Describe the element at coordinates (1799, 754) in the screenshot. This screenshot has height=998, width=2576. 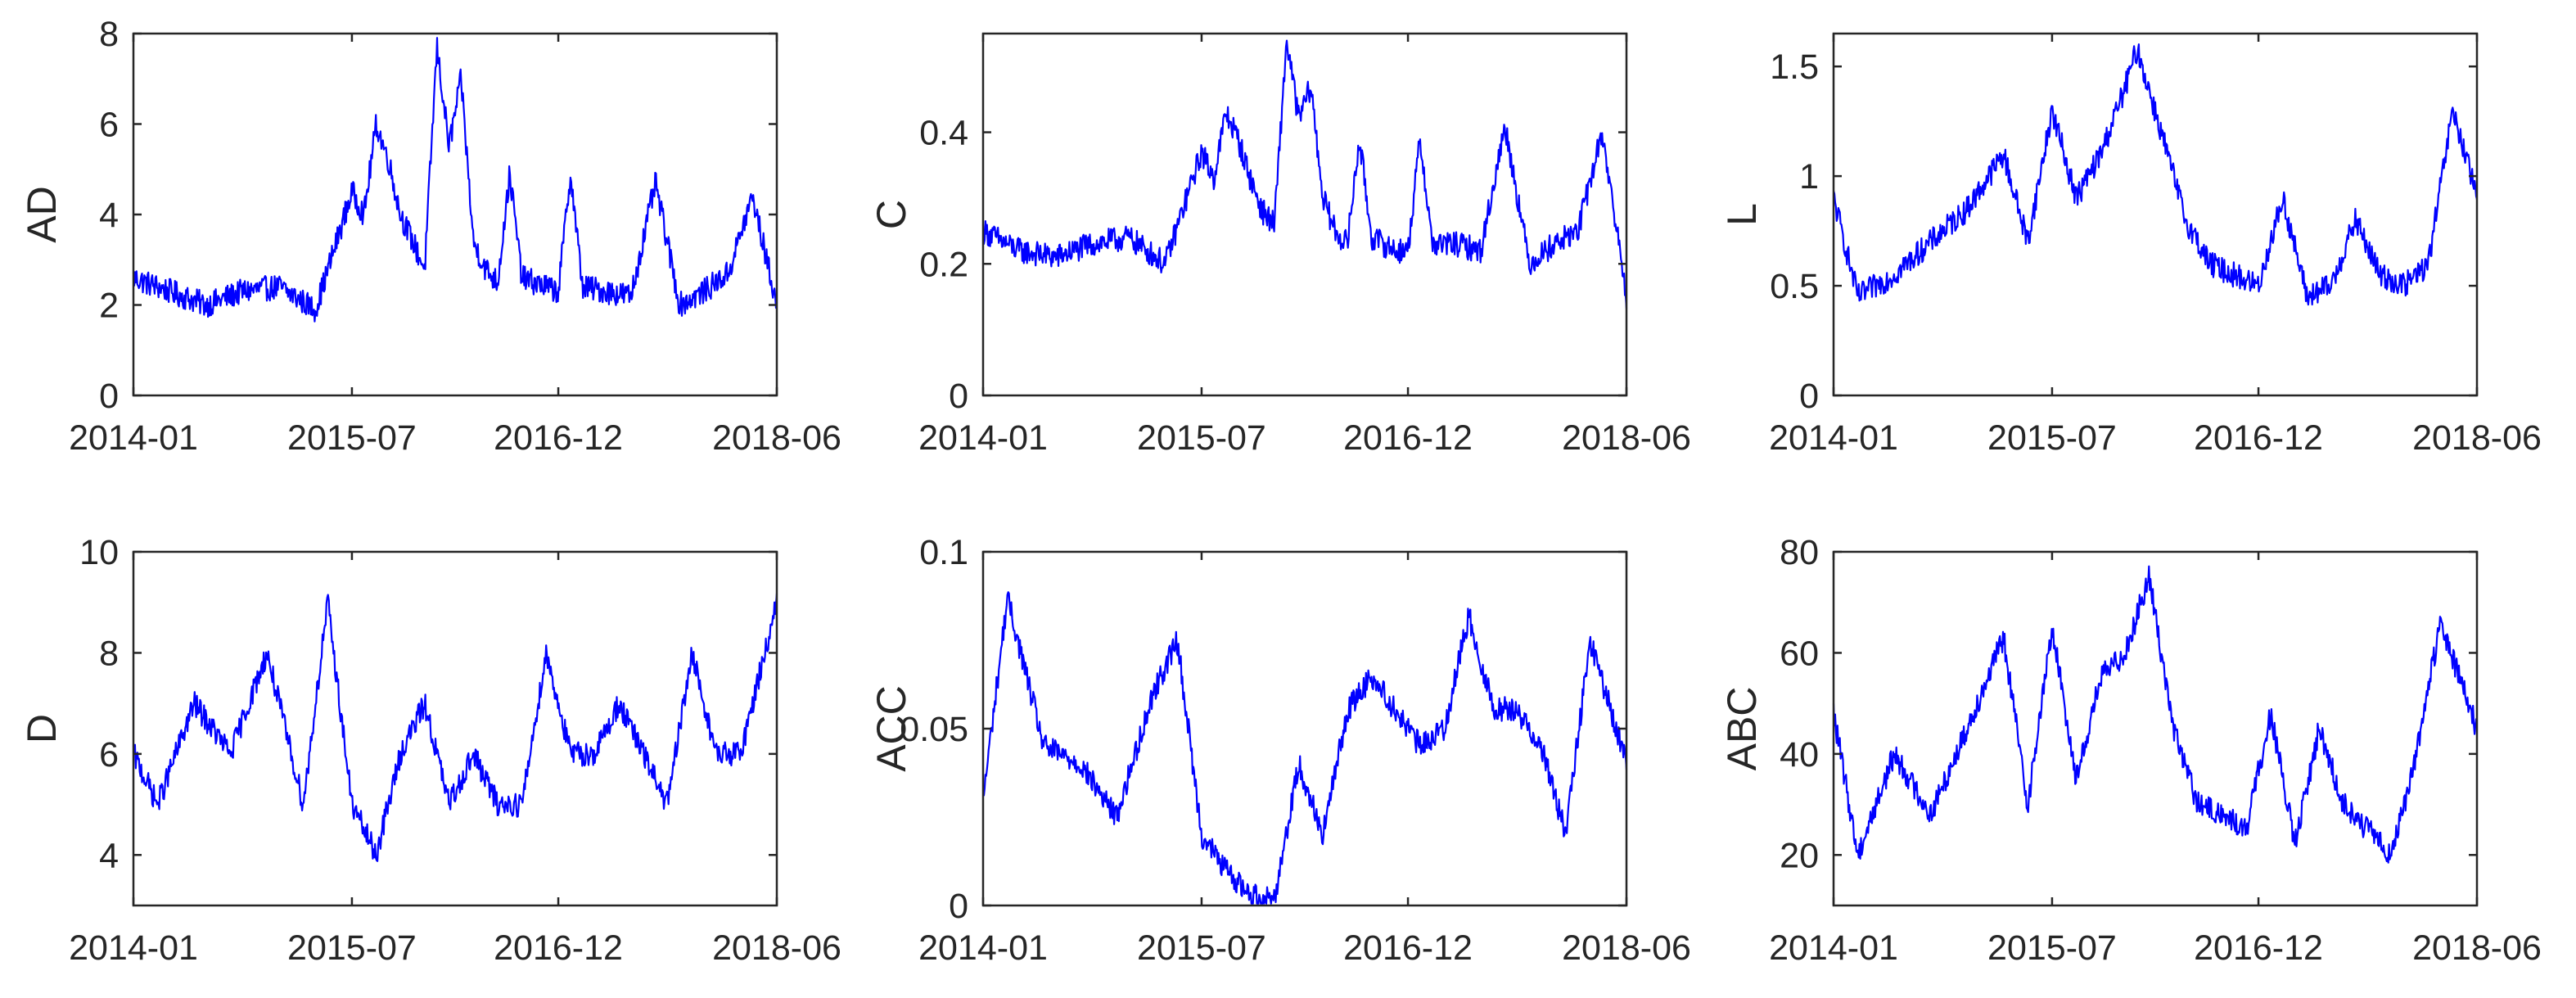
I see `y-tick-label: 40` at that location.